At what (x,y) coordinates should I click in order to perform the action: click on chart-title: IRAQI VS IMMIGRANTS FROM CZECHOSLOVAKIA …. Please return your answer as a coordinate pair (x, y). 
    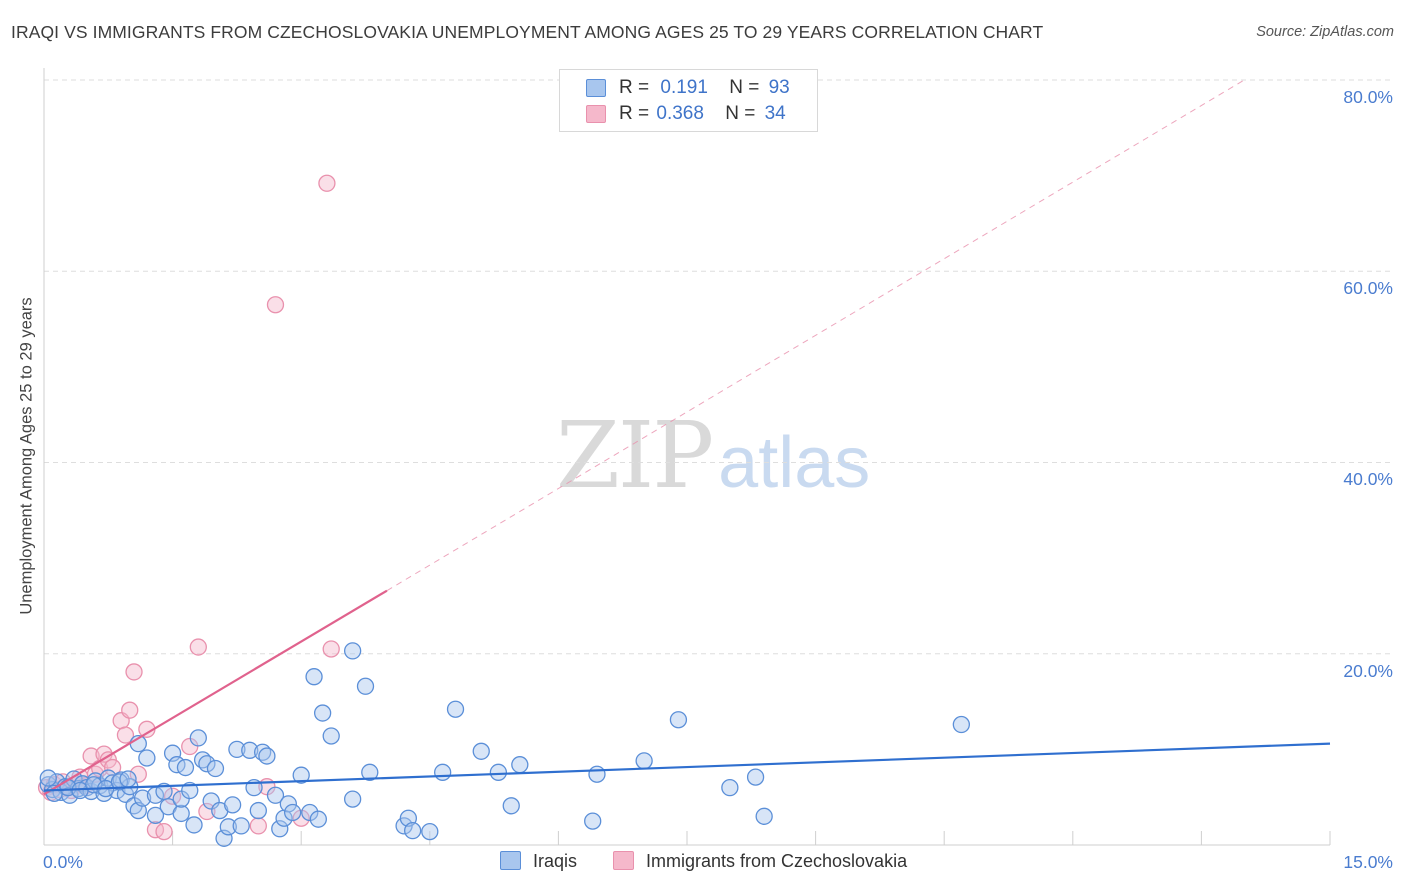
    Looking at the image, I should click on (527, 32).